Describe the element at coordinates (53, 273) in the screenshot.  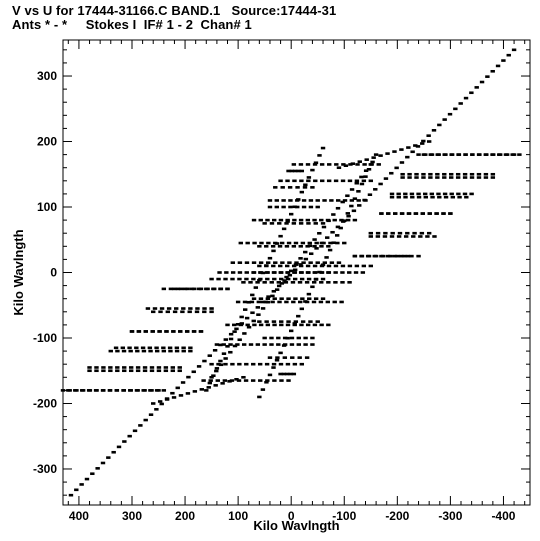
I see `y-tick-label: 0` at that location.